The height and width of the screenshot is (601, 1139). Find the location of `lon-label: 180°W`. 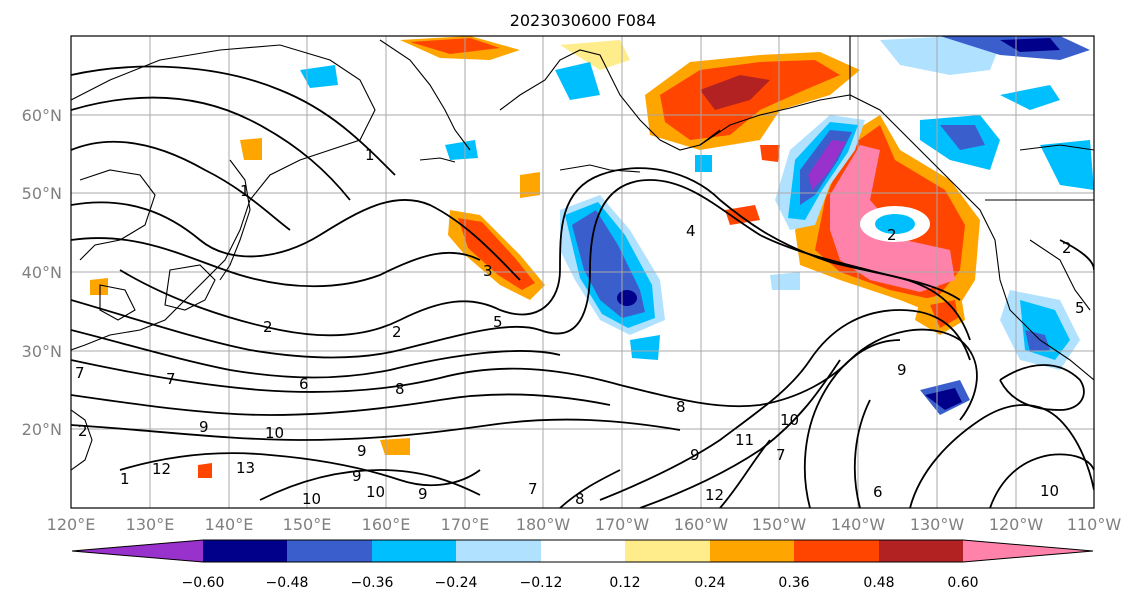

lon-label: 180°W is located at coordinates (543, 524).